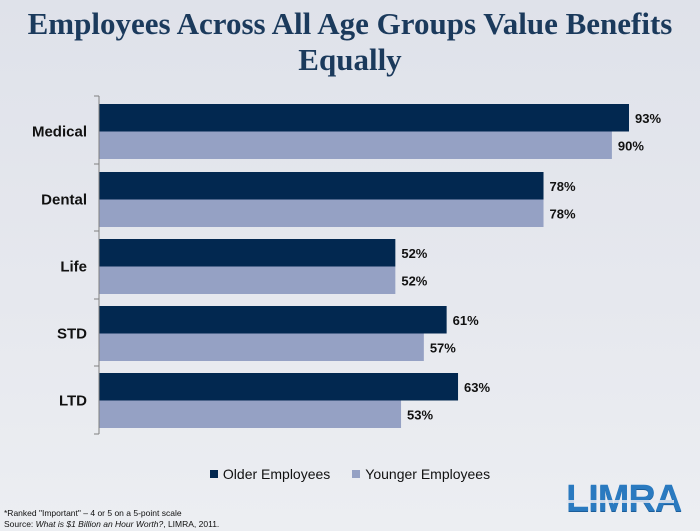 The height and width of the screenshot is (531, 700). I want to click on category-label-ltd: LTD, so click(73, 401).